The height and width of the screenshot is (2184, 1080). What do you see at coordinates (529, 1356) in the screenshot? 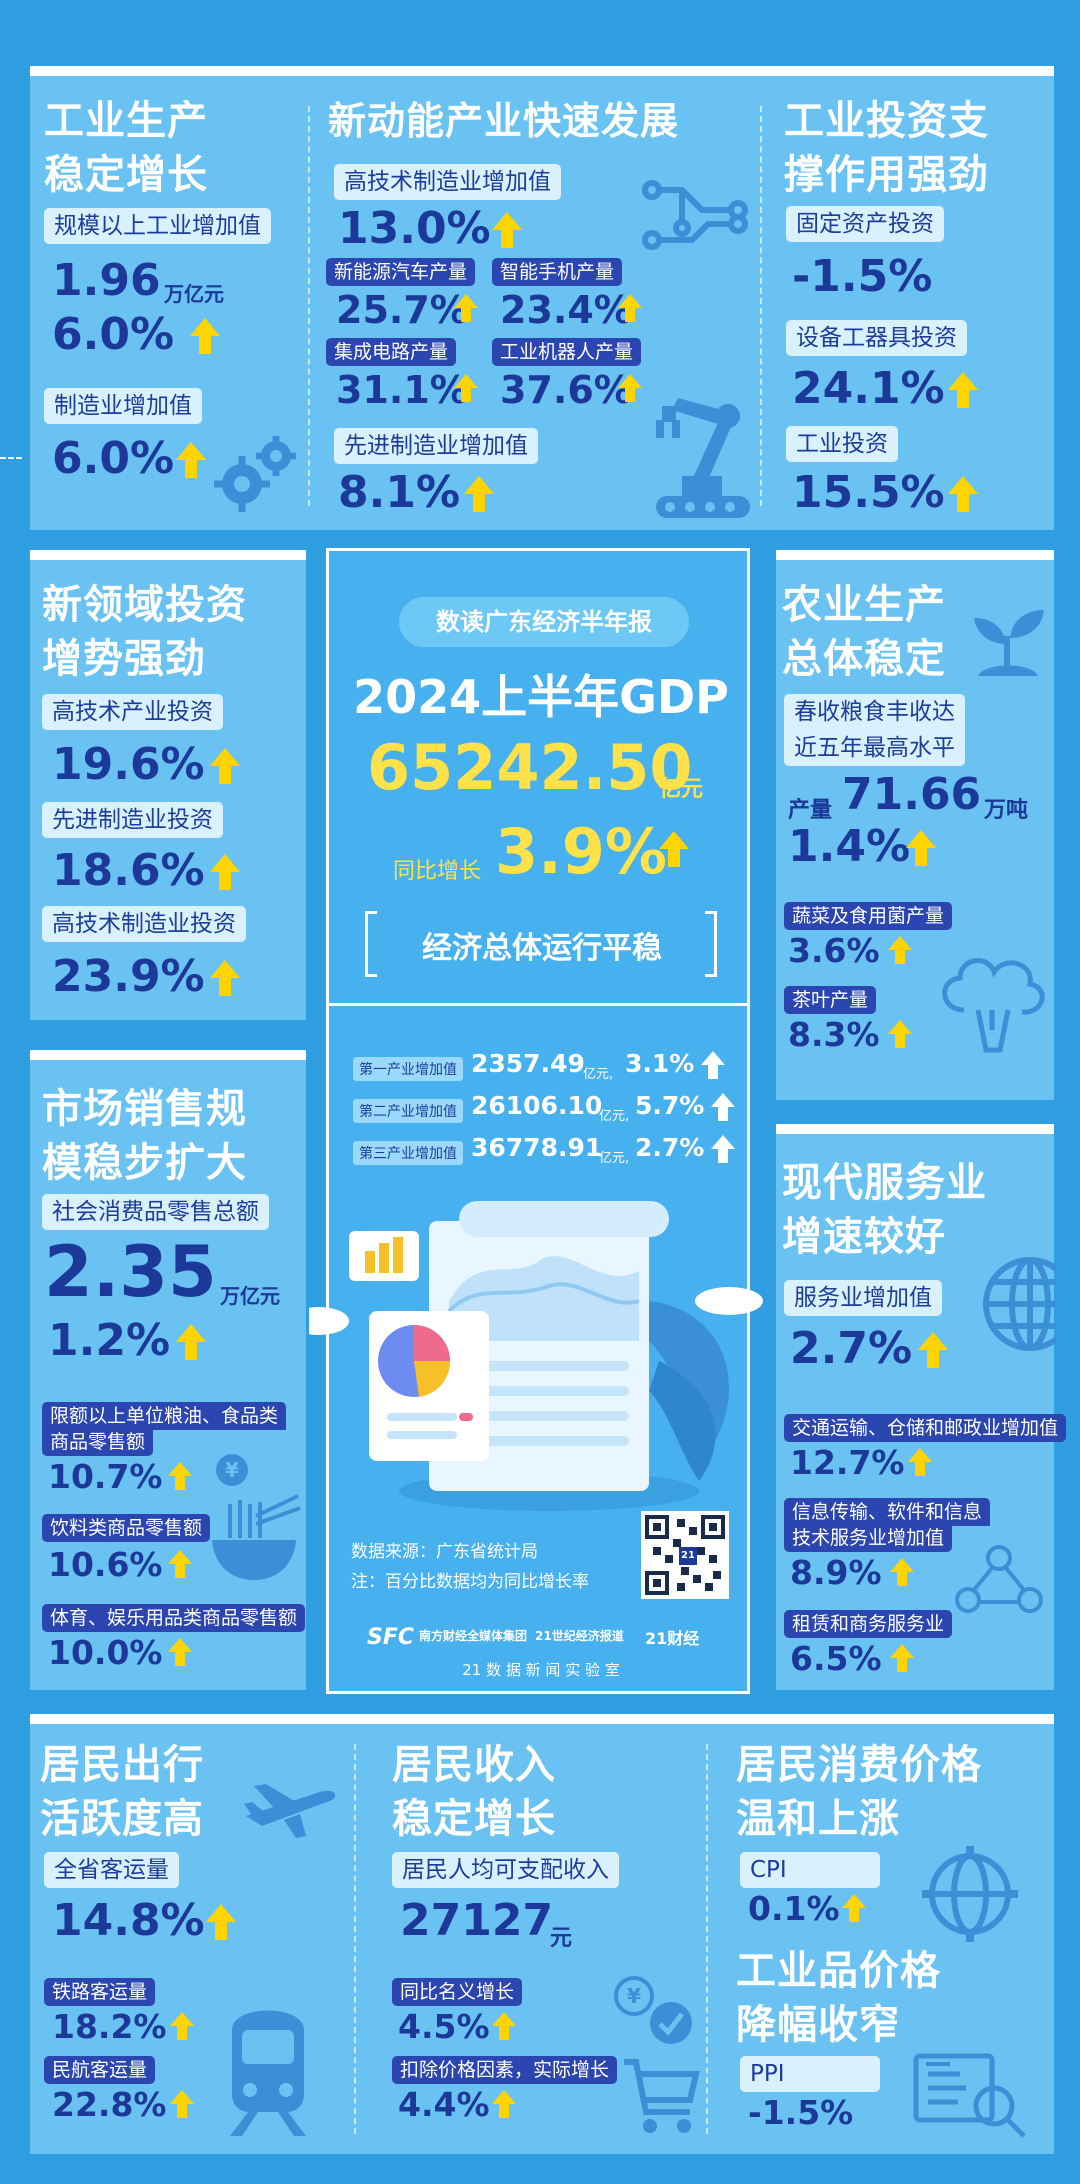
I see `report-document-illustration` at bounding box center [529, 1356].